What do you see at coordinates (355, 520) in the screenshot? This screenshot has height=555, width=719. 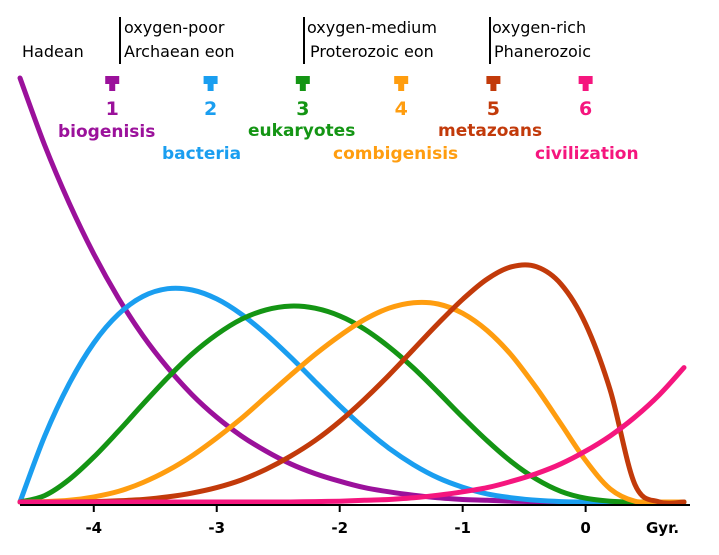 I see `x-axis: Gyr. -4 -3 -2 -1 0` at bounding box center [355, 520].